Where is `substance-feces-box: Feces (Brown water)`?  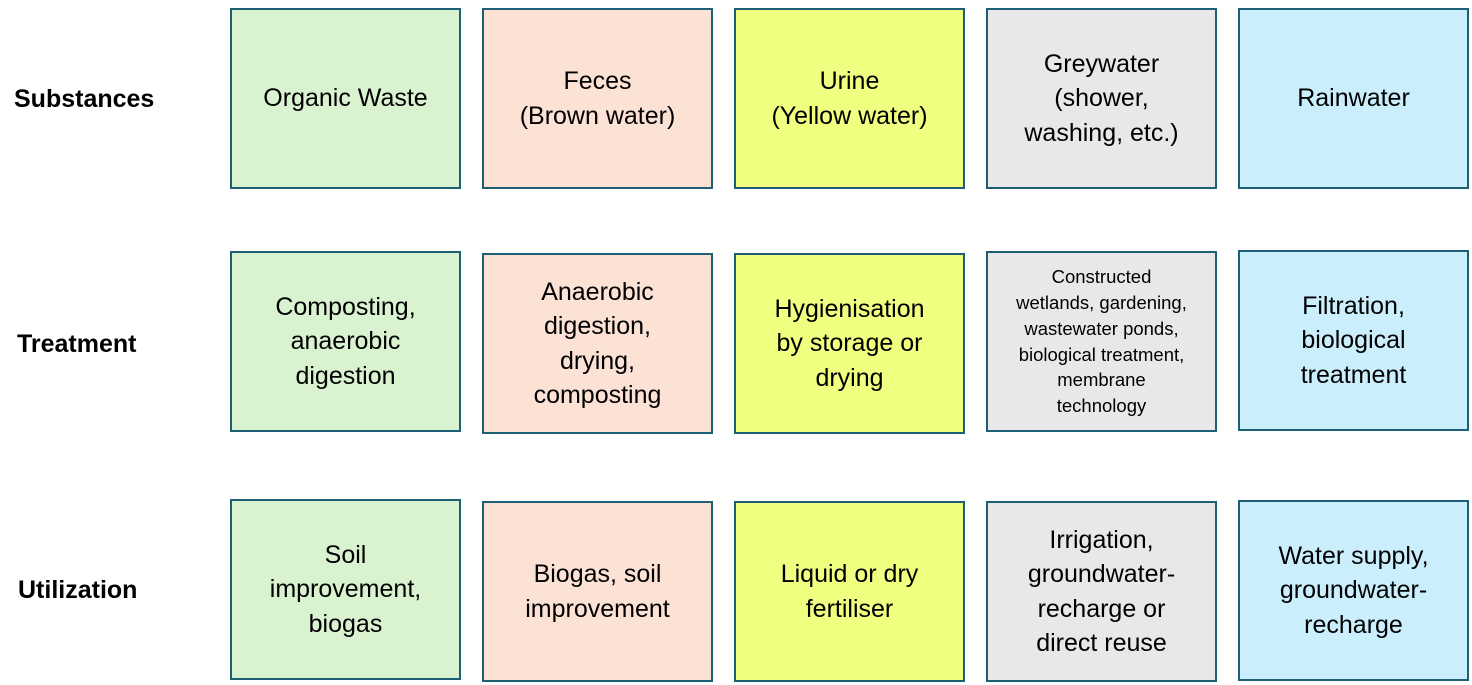 substance-feces-box: Feces (Brown water) is located at coordinates (597, 98).